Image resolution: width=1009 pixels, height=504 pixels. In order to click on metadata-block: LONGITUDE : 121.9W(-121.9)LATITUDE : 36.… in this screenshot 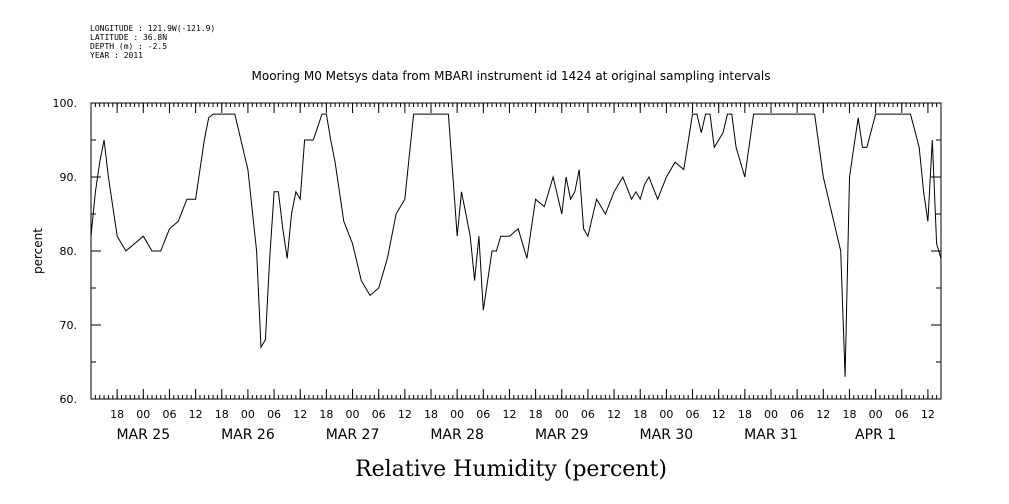, I will do `click(152, 42)`.